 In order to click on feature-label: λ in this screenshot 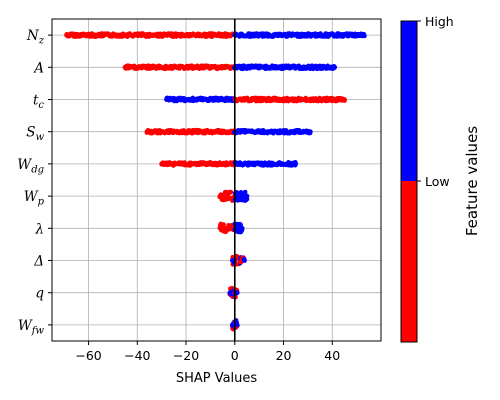, I will do `click(39, 229)`.